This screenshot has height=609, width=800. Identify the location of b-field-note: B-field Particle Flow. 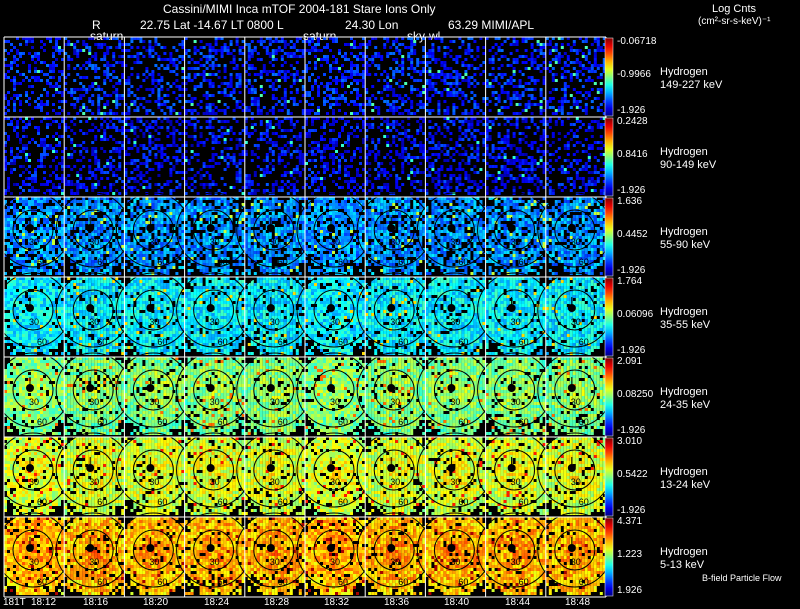
(742, 578).